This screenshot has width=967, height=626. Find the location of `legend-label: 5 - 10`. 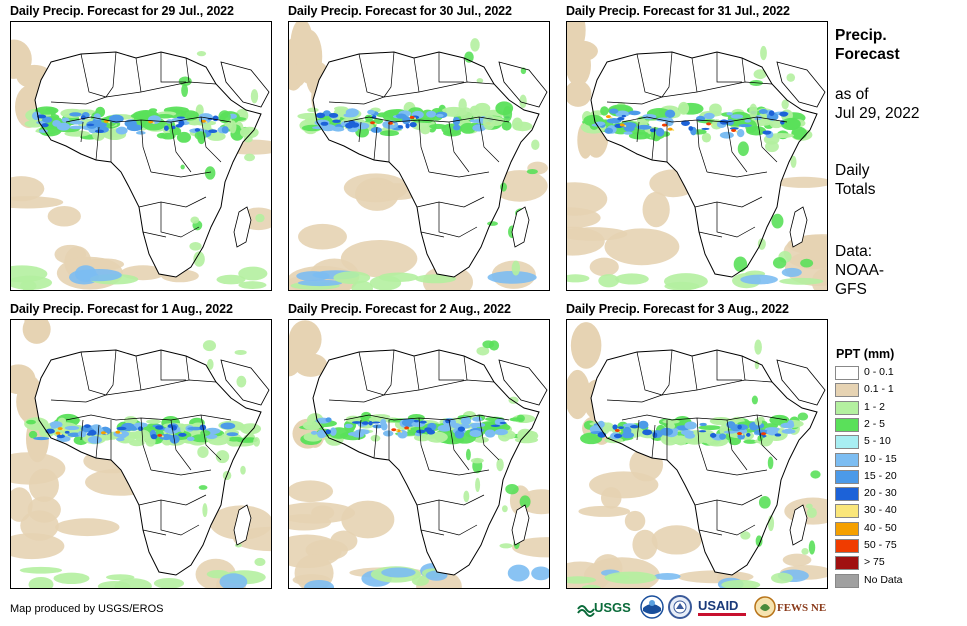

legend-label: 5 - 10 is located at coordinates (877, 441).